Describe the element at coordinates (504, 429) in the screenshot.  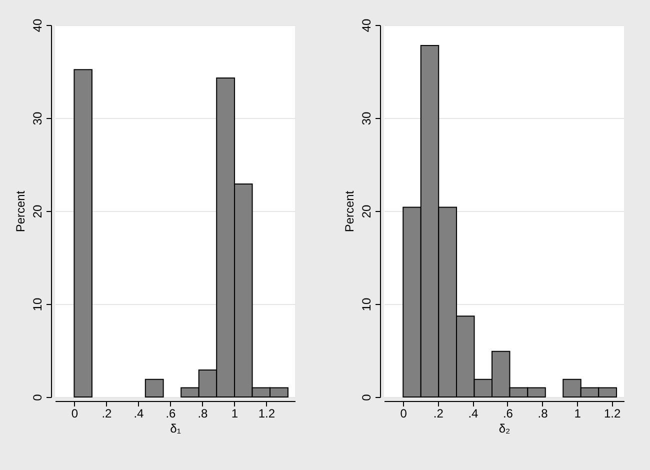
I see `x-axis-title: δ₂` at that location.